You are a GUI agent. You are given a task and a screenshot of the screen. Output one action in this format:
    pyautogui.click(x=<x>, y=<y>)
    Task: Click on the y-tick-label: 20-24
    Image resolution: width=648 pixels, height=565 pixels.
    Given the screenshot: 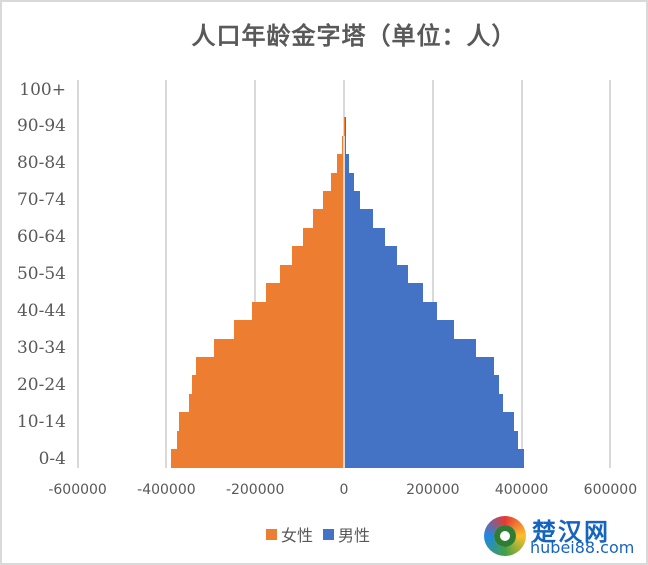 What is the action you would take?
    pyautogui.click(x=41, y=384)
    